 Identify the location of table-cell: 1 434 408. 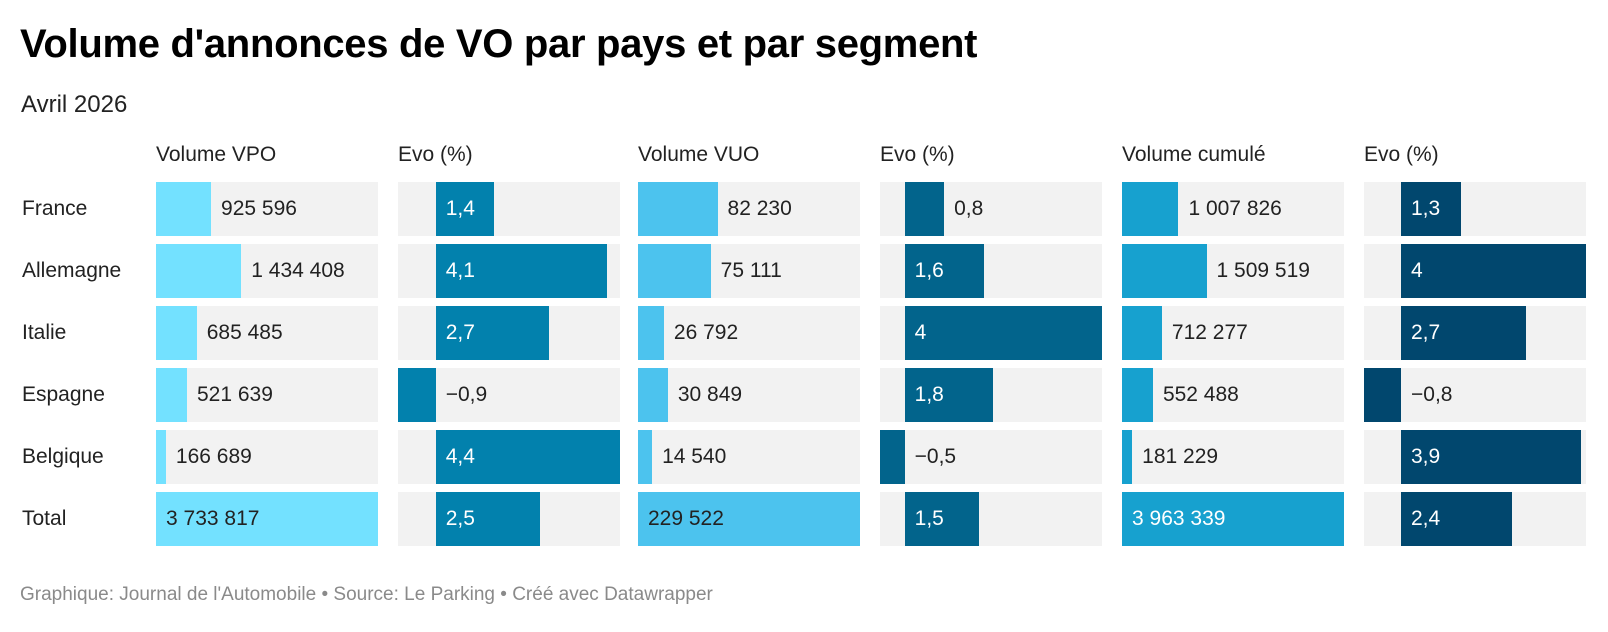
(267, 271).